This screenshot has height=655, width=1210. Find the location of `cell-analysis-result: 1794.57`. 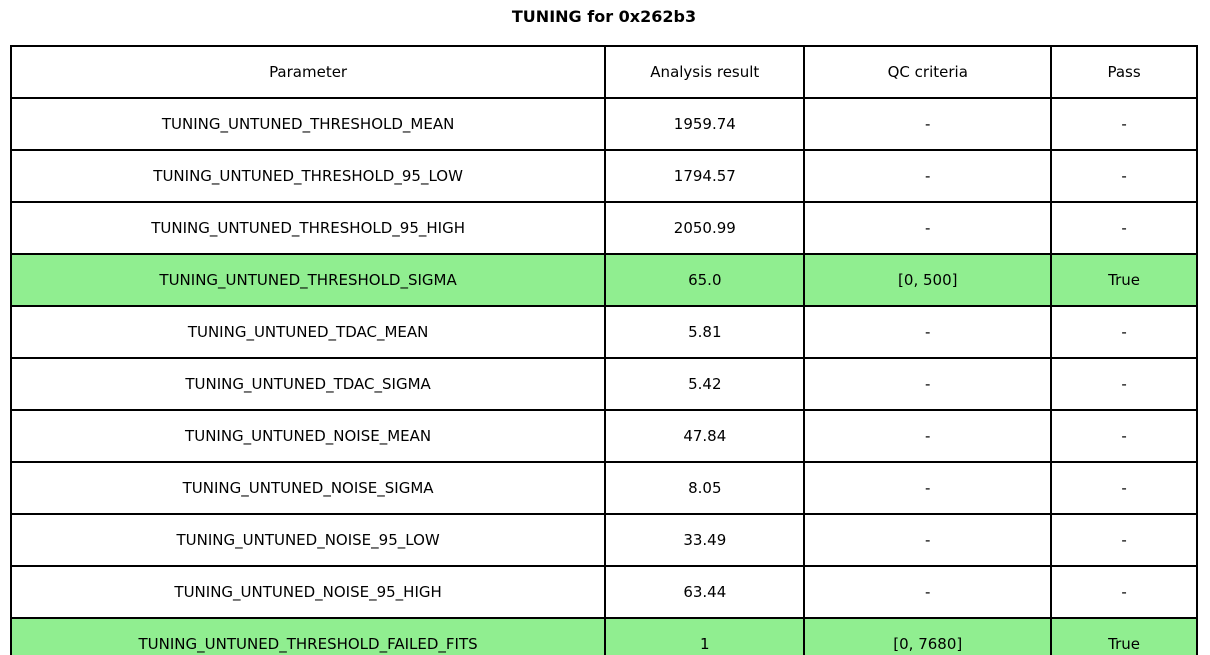

cell-analysis-result: 1794.57 is located at coordinates (705, 176).